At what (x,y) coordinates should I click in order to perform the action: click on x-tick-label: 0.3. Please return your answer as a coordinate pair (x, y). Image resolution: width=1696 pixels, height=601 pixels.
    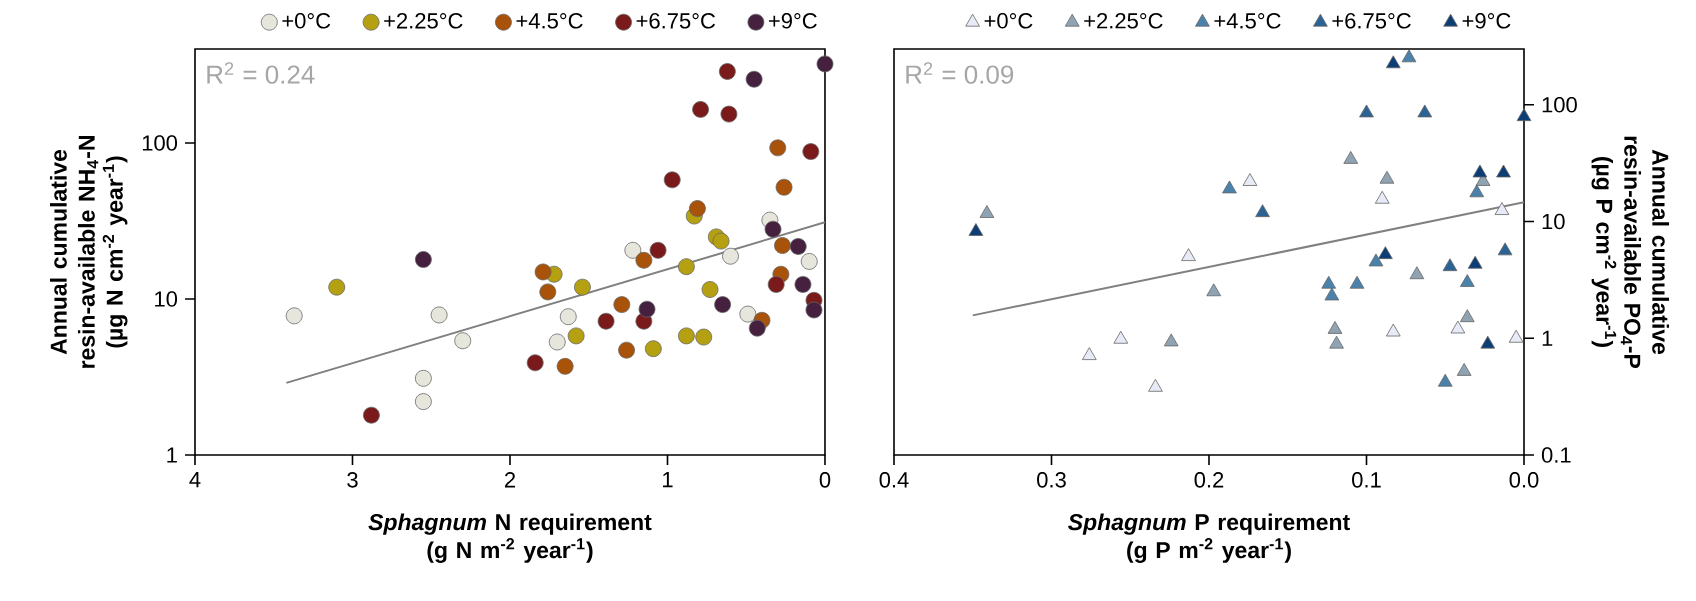
    Looking at the image, I should click on (1051, 480).